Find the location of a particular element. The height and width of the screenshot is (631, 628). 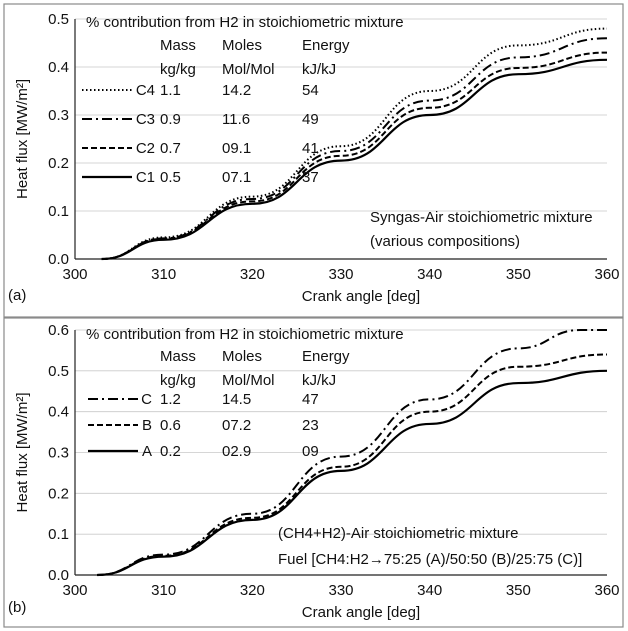

legend-energy: 41 is located at coordinates (310, 148).